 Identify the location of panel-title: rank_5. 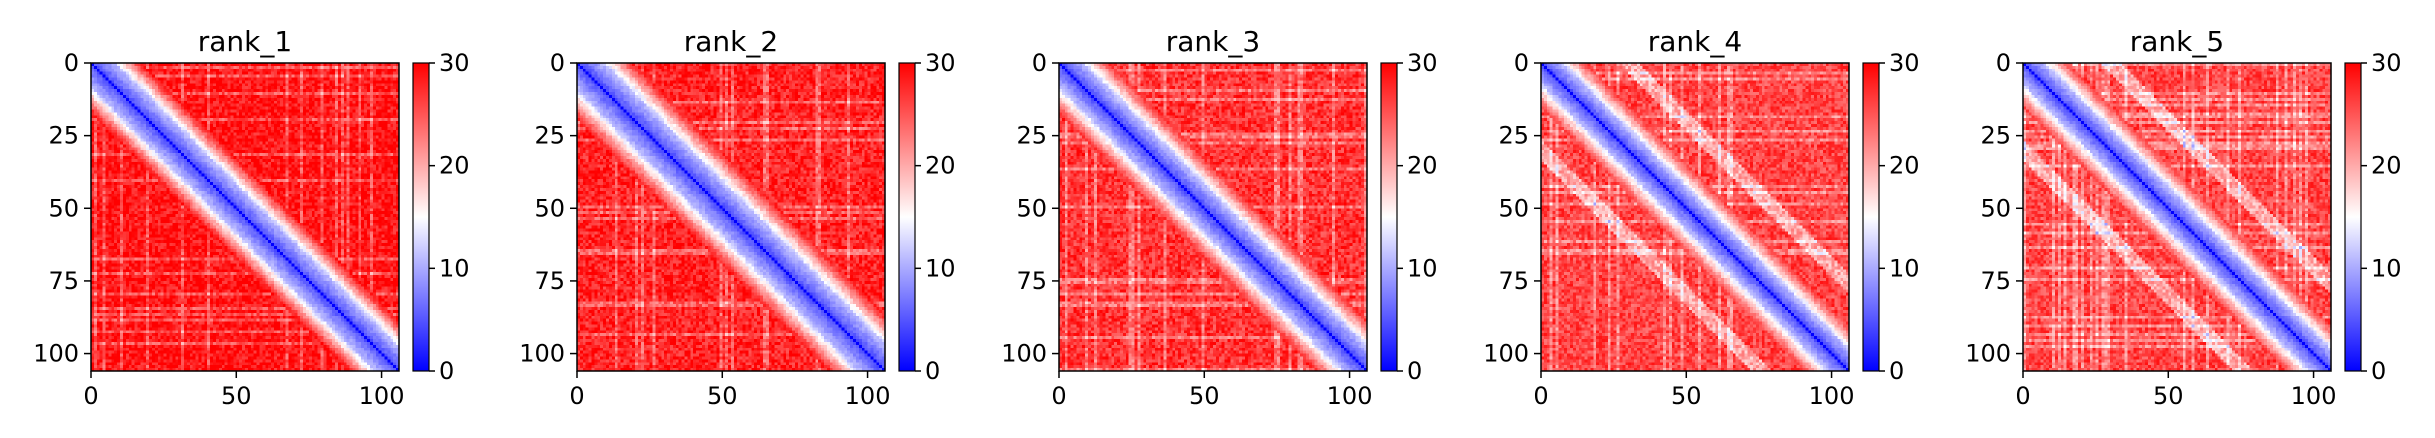
(2177, 41).